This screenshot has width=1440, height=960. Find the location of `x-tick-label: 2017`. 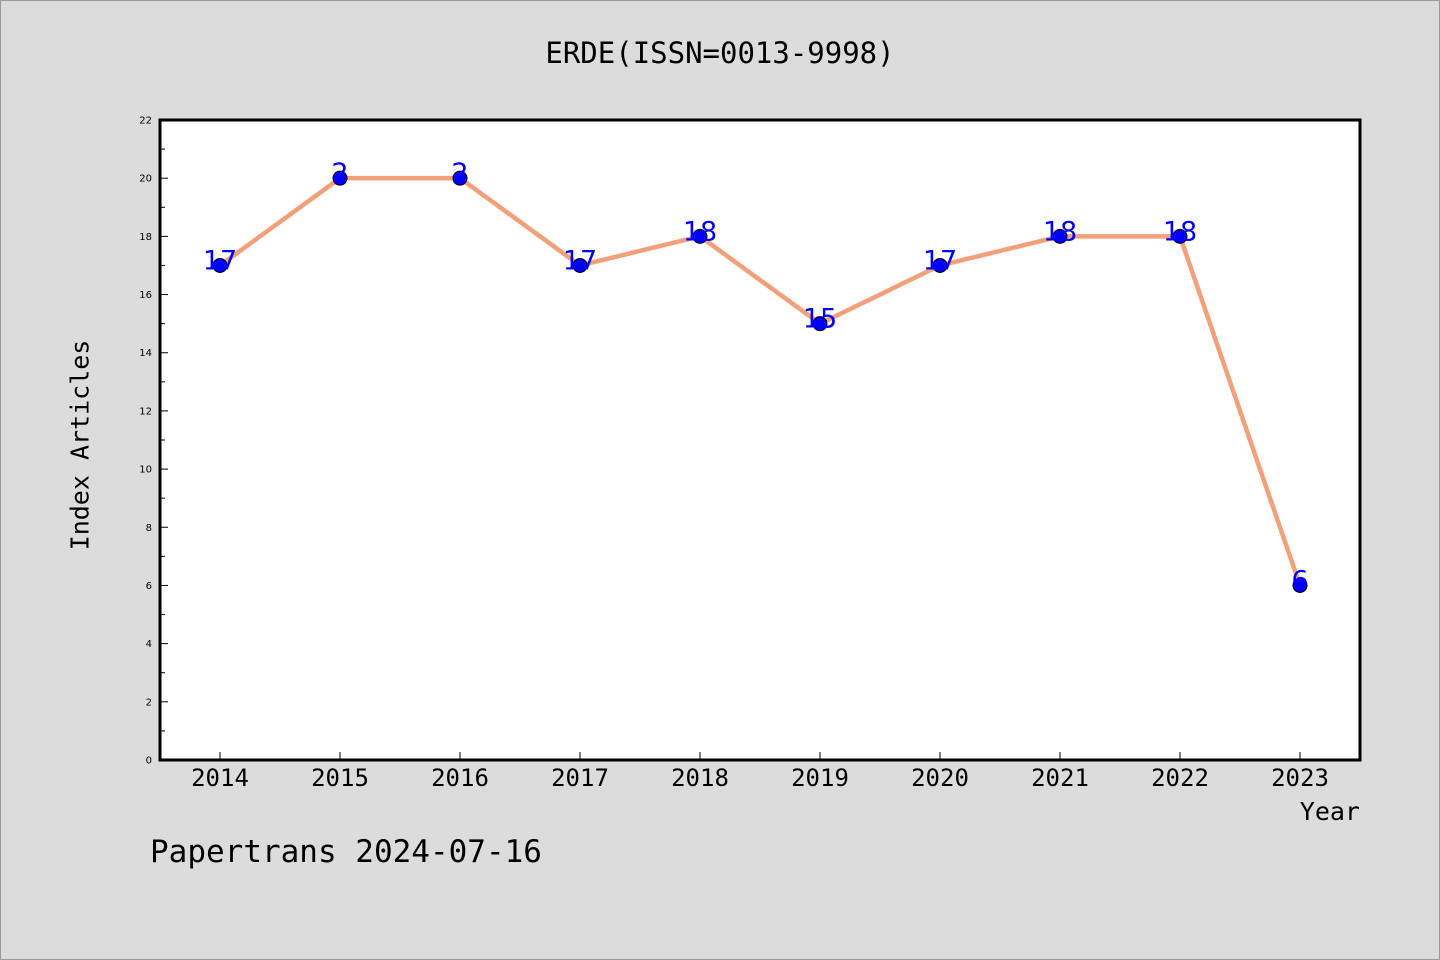

x-tick-label: 2017 is located at coordinates (580, 778).